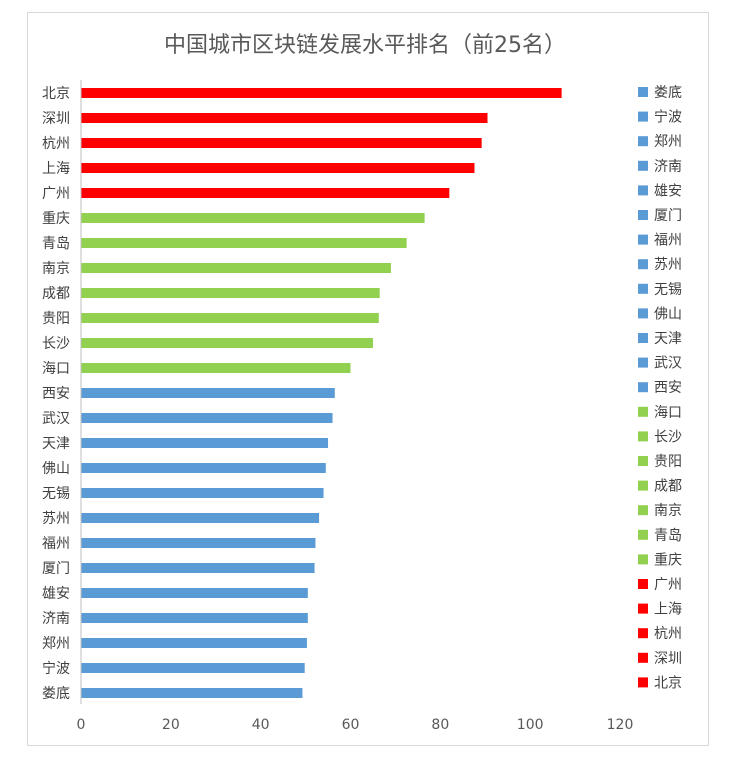 The height and width of the screenshot is (768, 744). What do you see at coordinates (668, 142) in the screenshot?
I see `legend-label: 郑州` at bounding box center [668, 142].